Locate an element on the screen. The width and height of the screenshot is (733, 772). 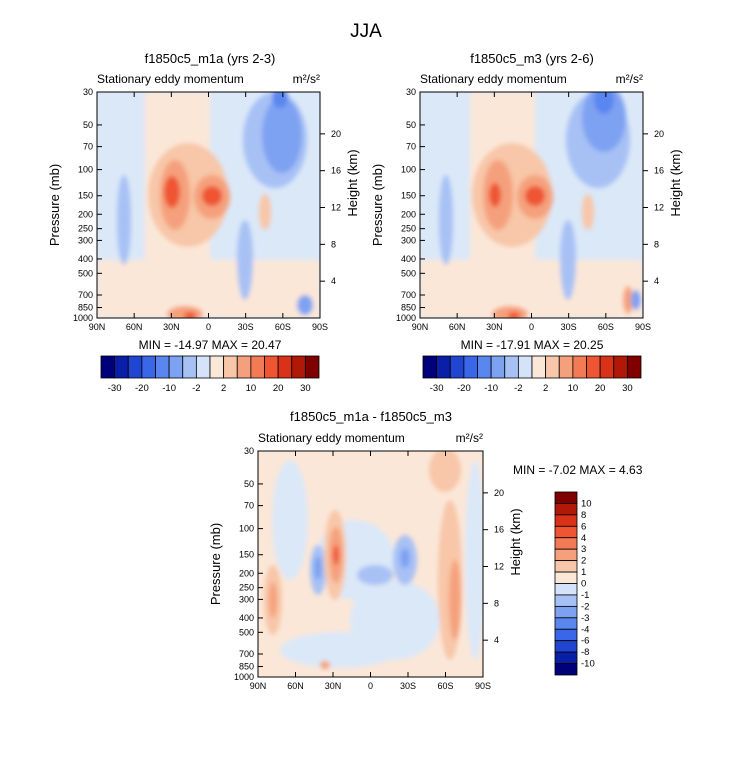
panel-1-field is located at coordinates (208, 205).